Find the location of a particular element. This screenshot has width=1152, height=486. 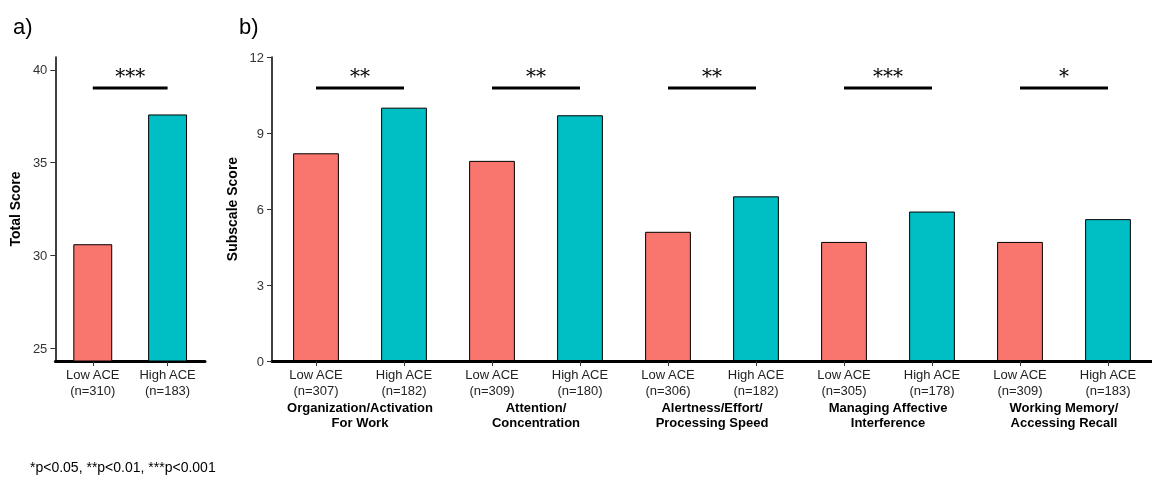

x-tick-label: High ACE (n=178) is located at coordinates (932, 382).